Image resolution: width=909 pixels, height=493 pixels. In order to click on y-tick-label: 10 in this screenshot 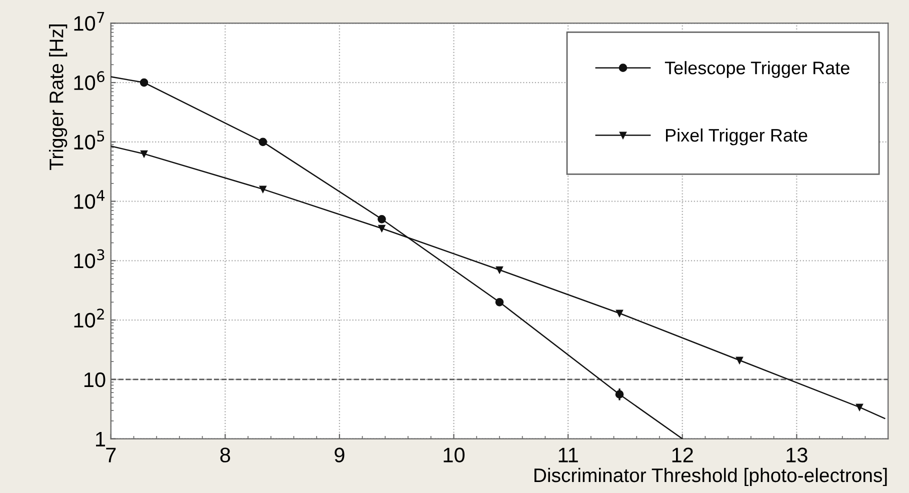, I will do `click(95, 380)`.